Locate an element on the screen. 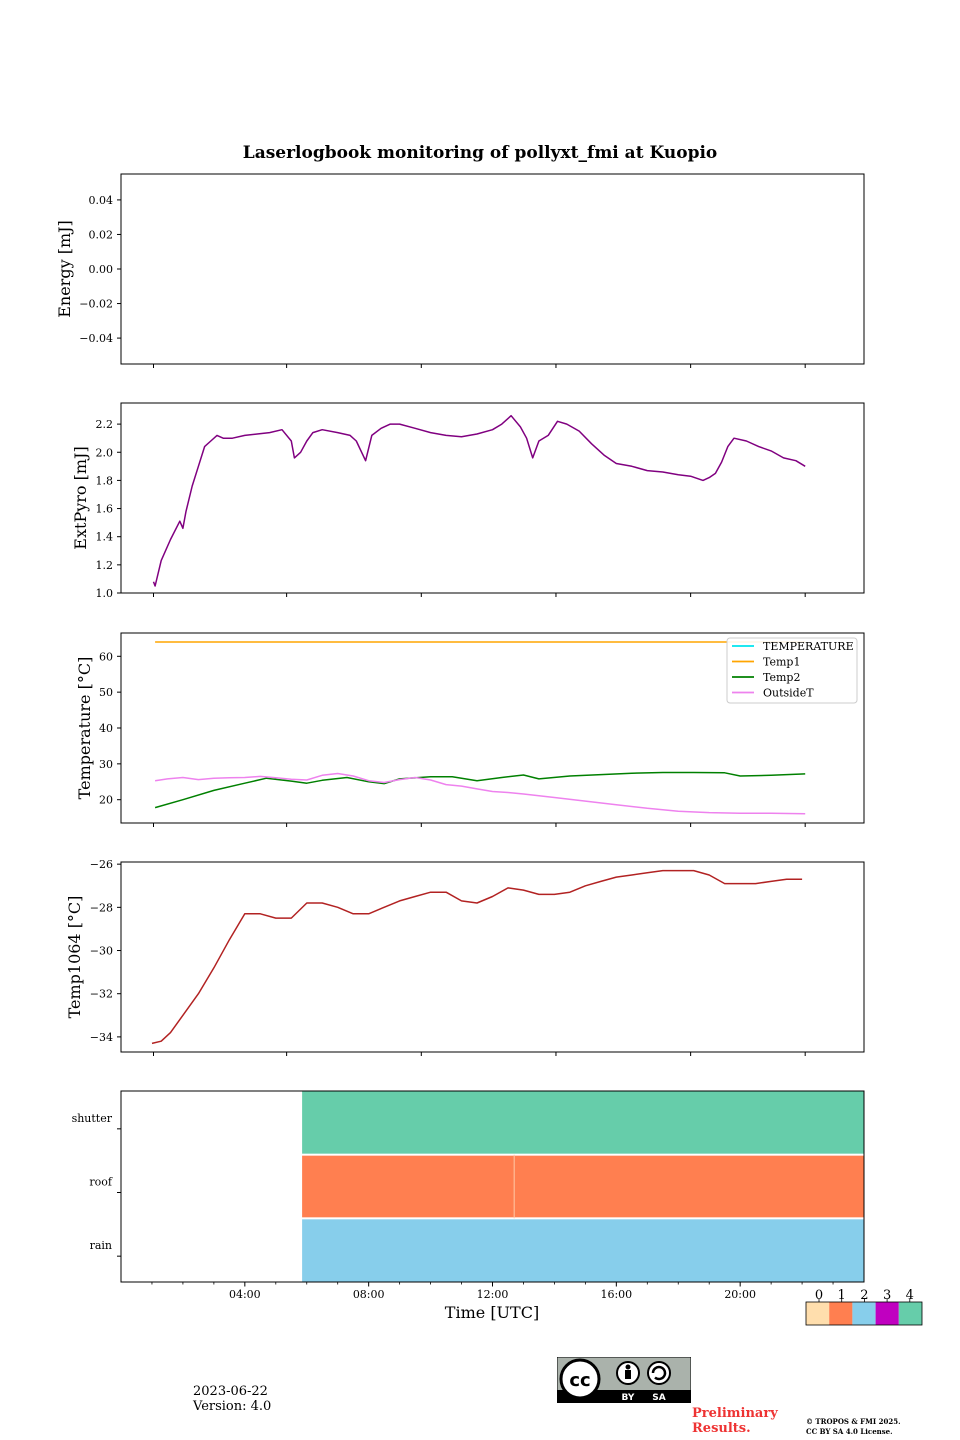 This screenshot has width=960, height=1440. preliminary-results-note: Preliminary Results. is located at coordinates (735, 1421).